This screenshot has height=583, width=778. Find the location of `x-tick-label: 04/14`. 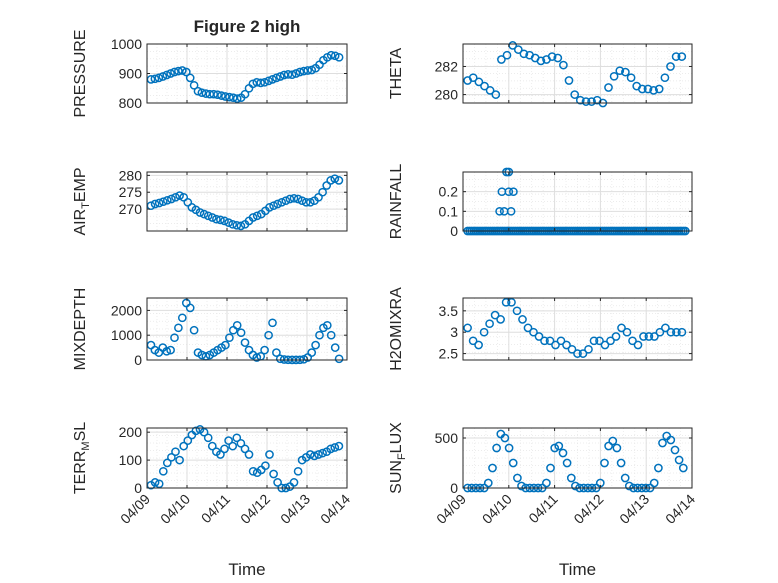

x-tick-label: 04/14 is located at coordinates (680, 509).